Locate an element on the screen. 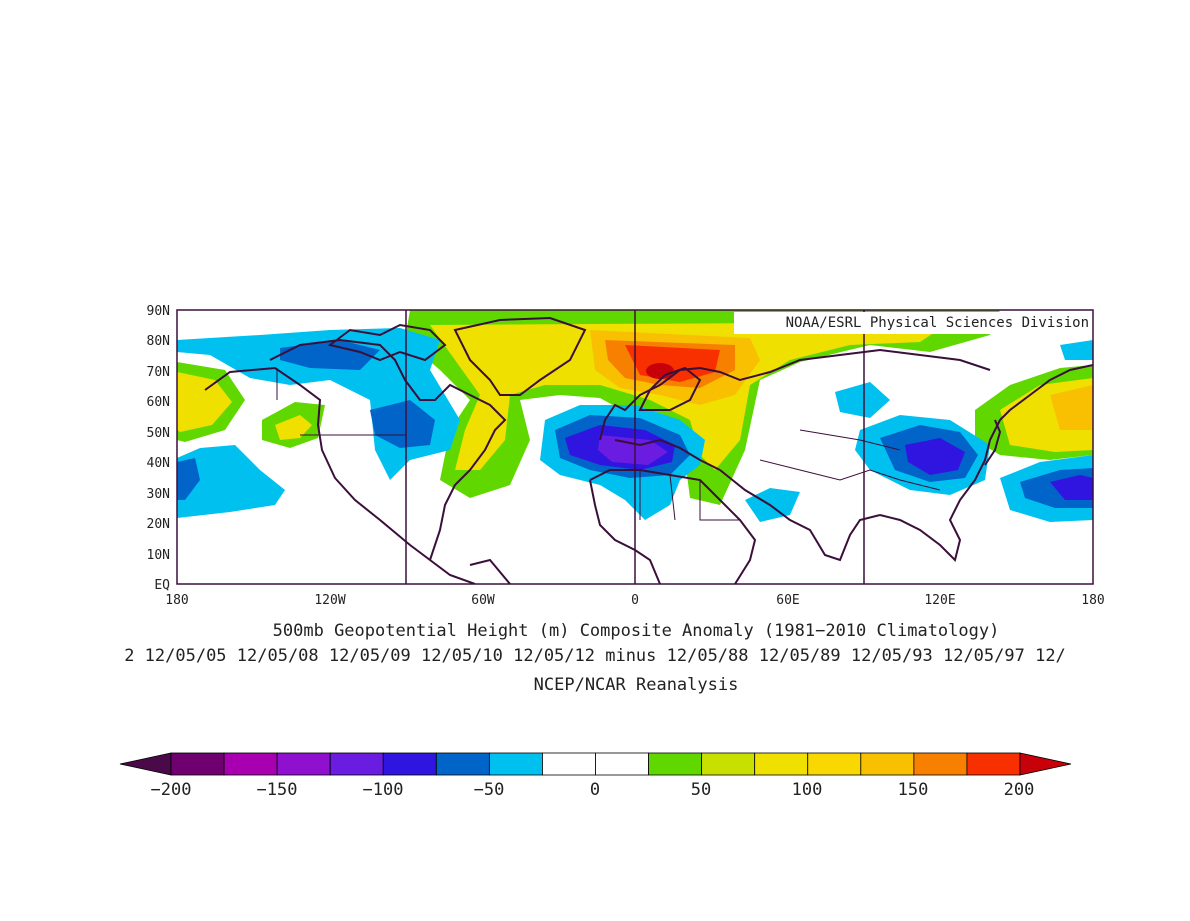 Image resolution: width=1190 pixels, height=921 pixels. negative-anomaly-arctic-pacific is located at coordinates (1076, 350).